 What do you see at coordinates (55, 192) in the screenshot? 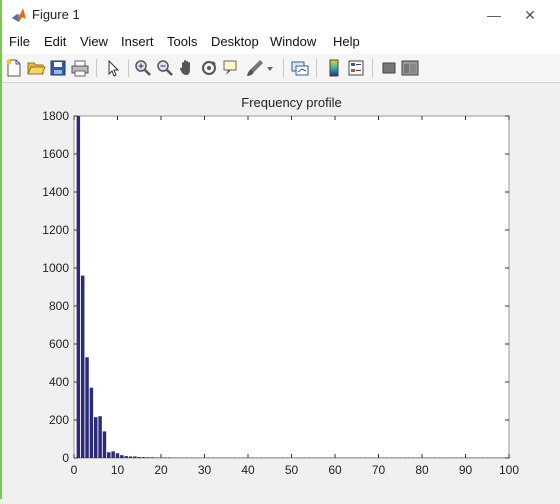
I see `y-tick-label: 1400` at bounding box center [55, 192].